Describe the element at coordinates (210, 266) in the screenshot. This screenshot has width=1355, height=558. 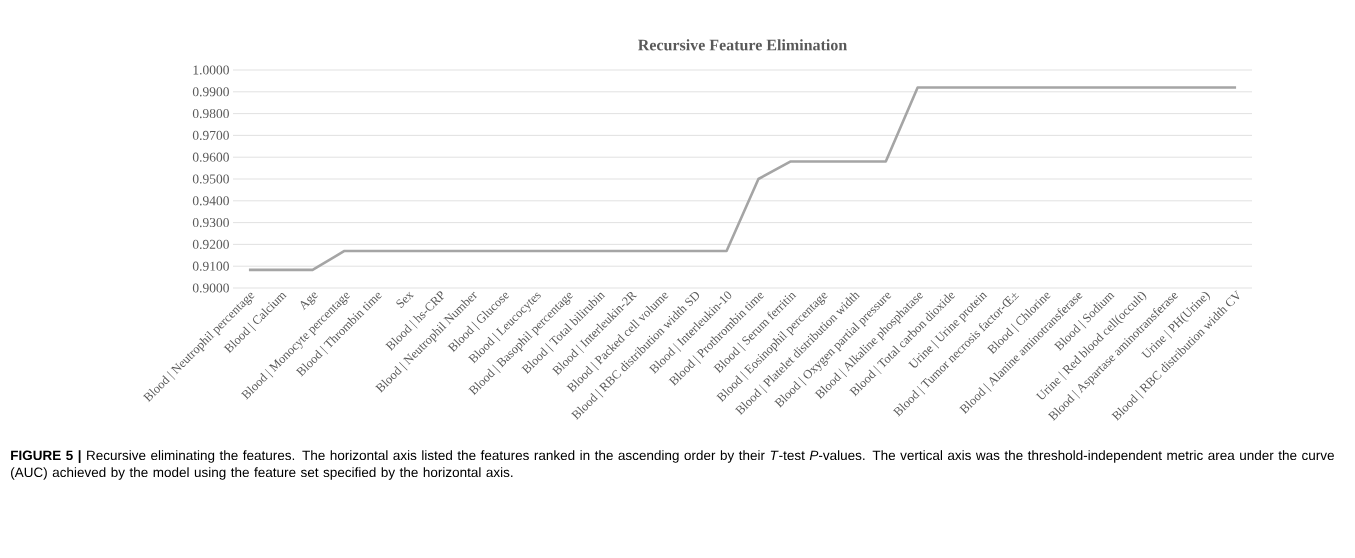
I see `y-tick-label: 0.9100` at that location.